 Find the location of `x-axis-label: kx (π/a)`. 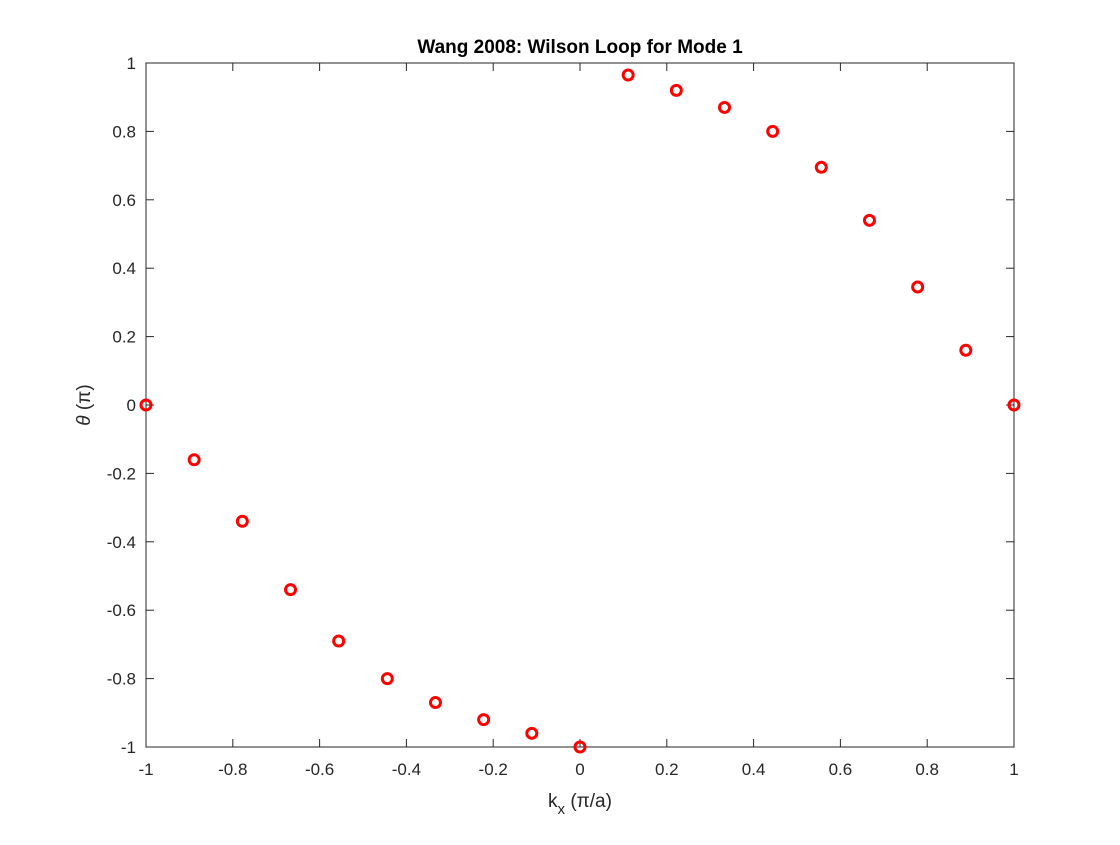

x-axis-label: kx (π/a) is located at coordinates (580, 804).